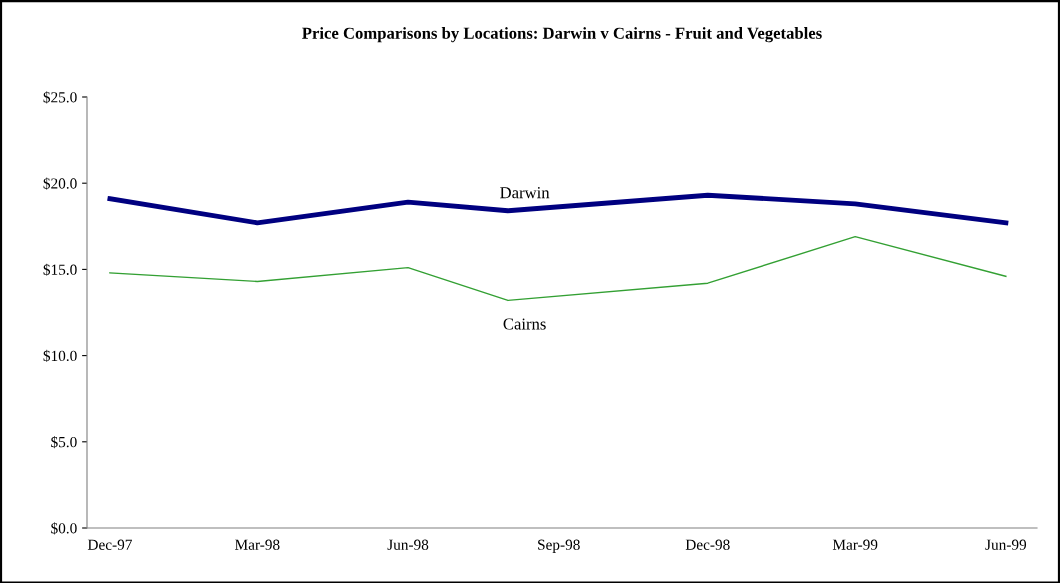 This screenshot has width=1060, height=583. What do you see at coordinates (60, 183) in the screenshot?
I see `y-tick-label: $20.0` at bounding box center [60, 183].